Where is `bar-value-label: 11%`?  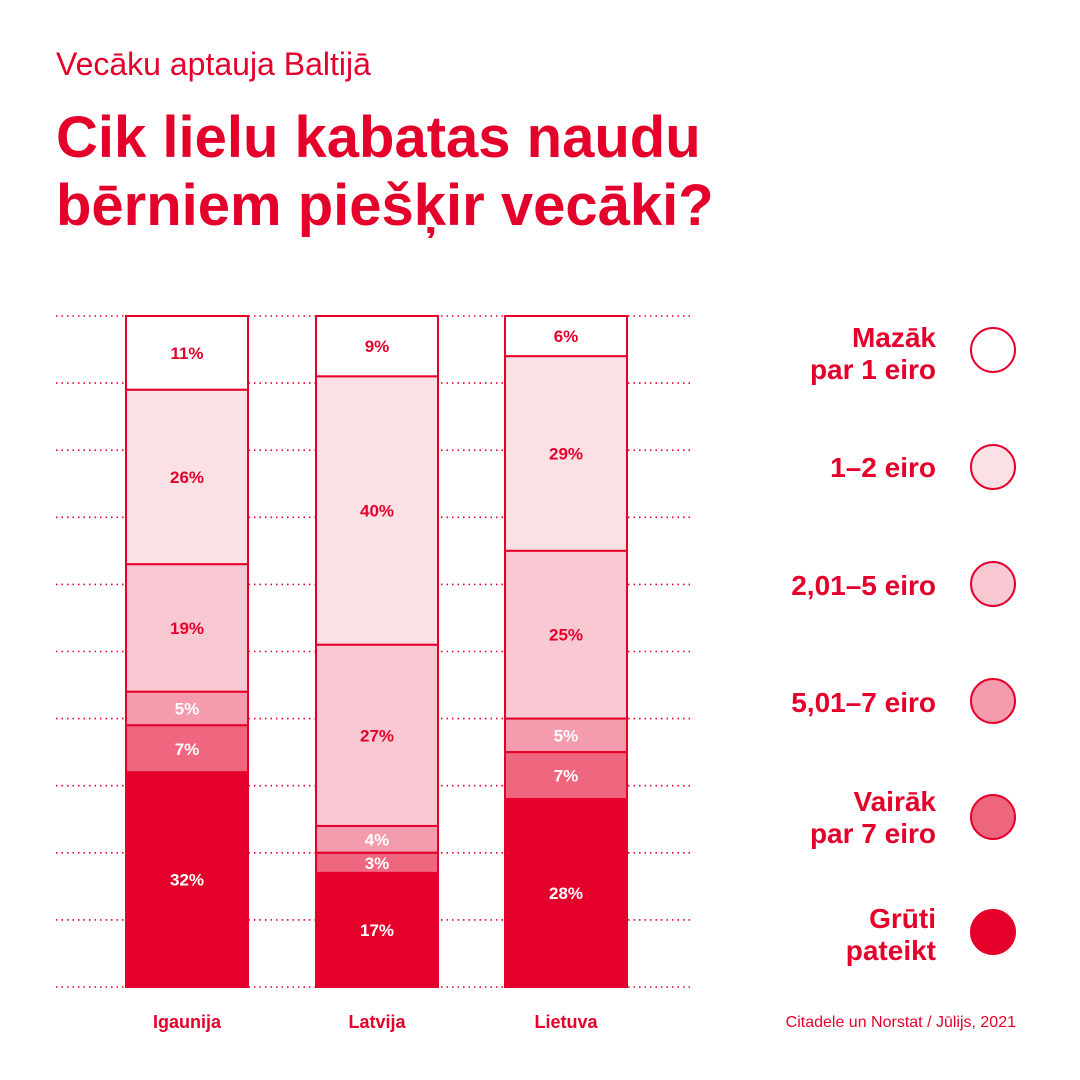
bar-value-label: 11% is located at coordinates (186, 353).